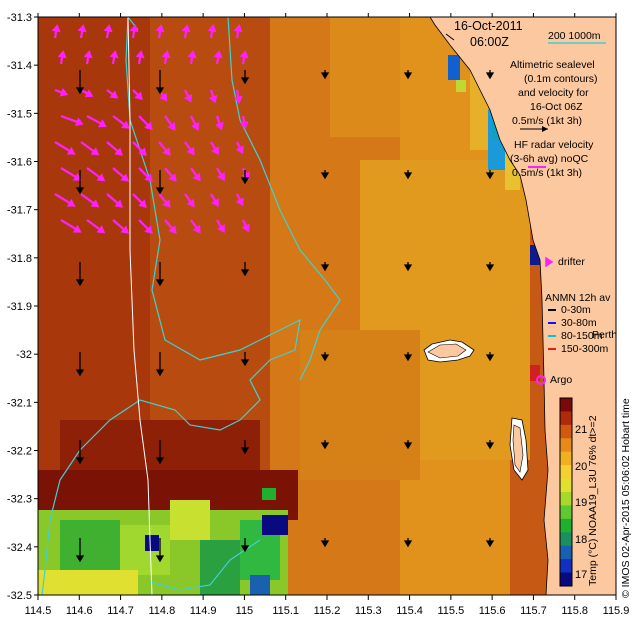 This screenshot has height=630, width=640. I want to click on x-tick-label: 114.8, so click(161, 611).